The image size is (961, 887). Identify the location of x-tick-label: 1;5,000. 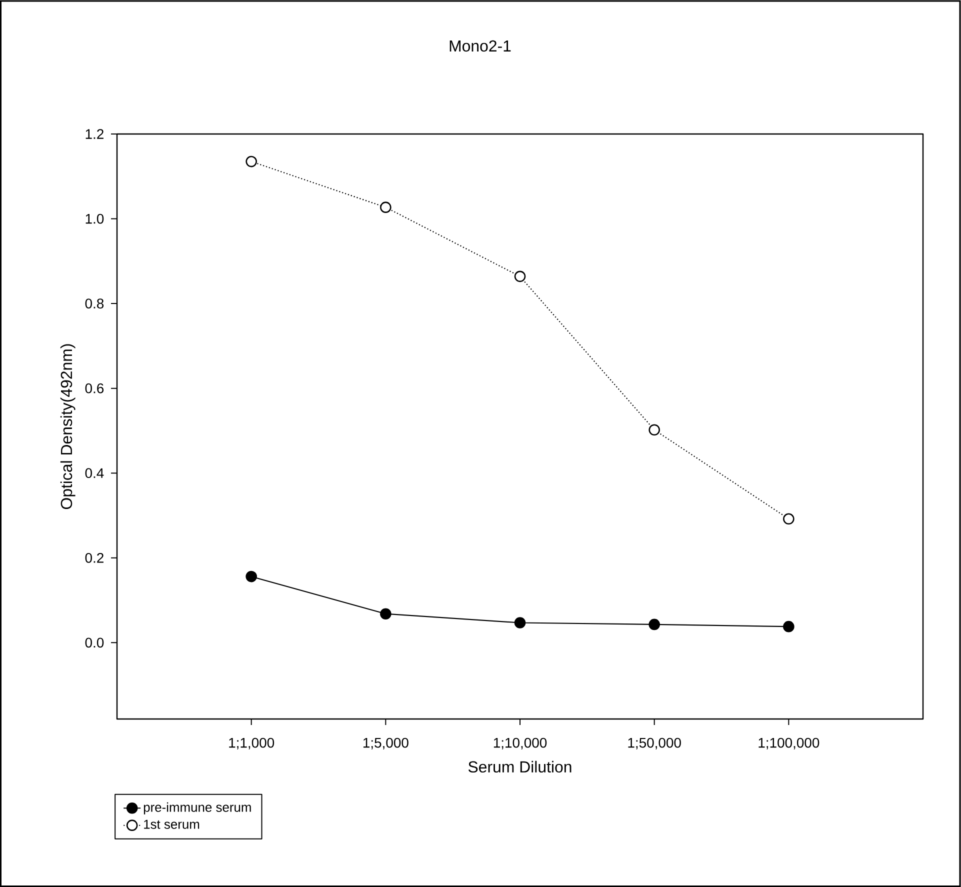
(385, 744).